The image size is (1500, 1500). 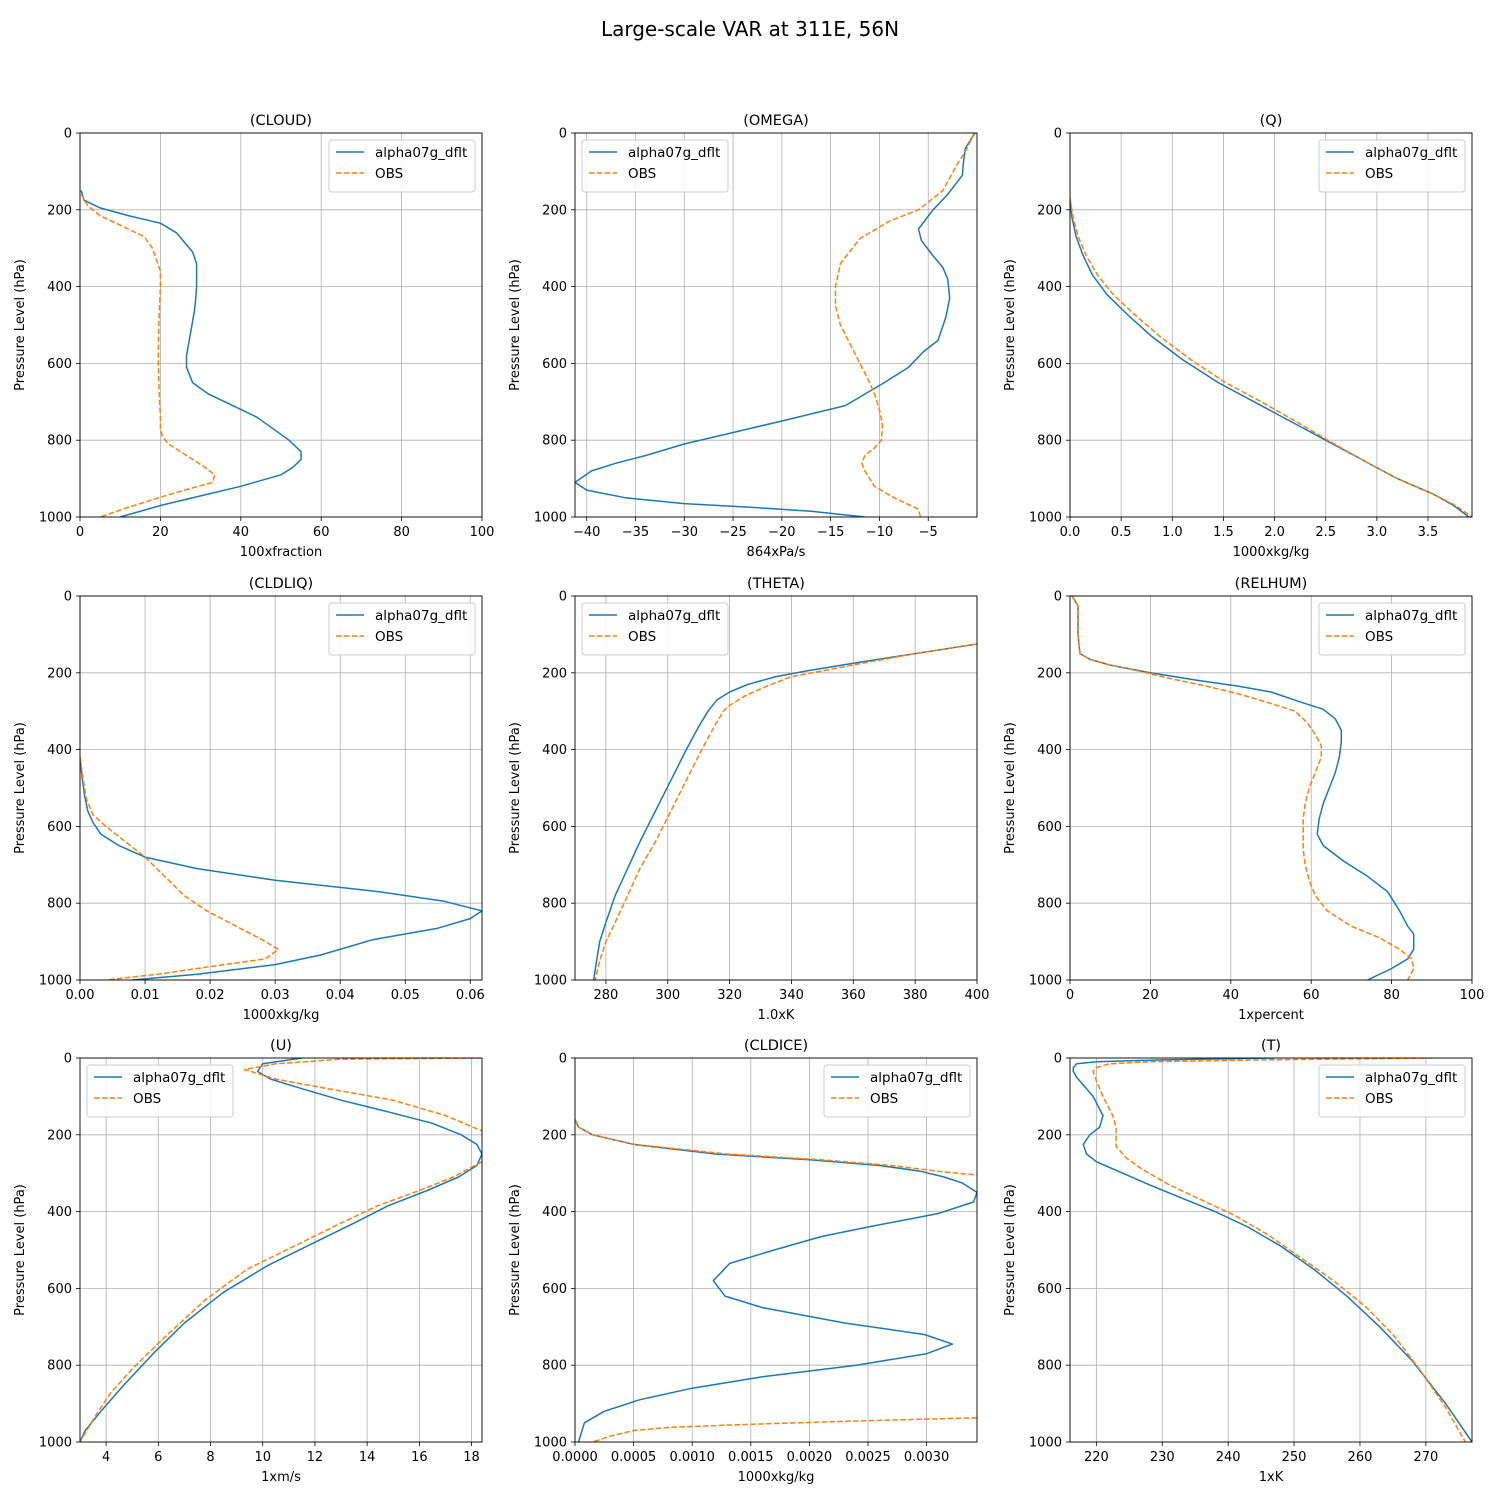 I want to click on x-tick-label: 260, so click(x=1360, y=1457).